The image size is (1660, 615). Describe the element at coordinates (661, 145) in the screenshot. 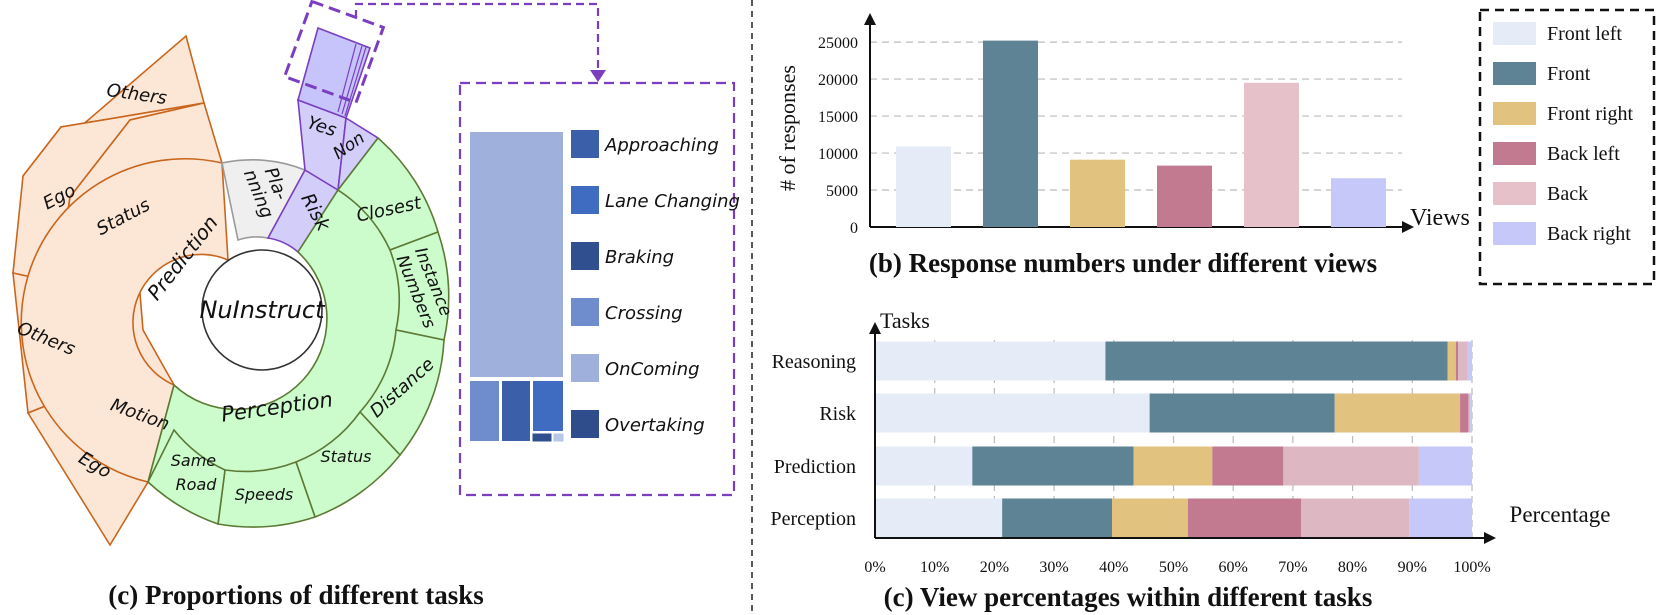

I see `treemap-legend-label-approaching: Approaching` at that location.